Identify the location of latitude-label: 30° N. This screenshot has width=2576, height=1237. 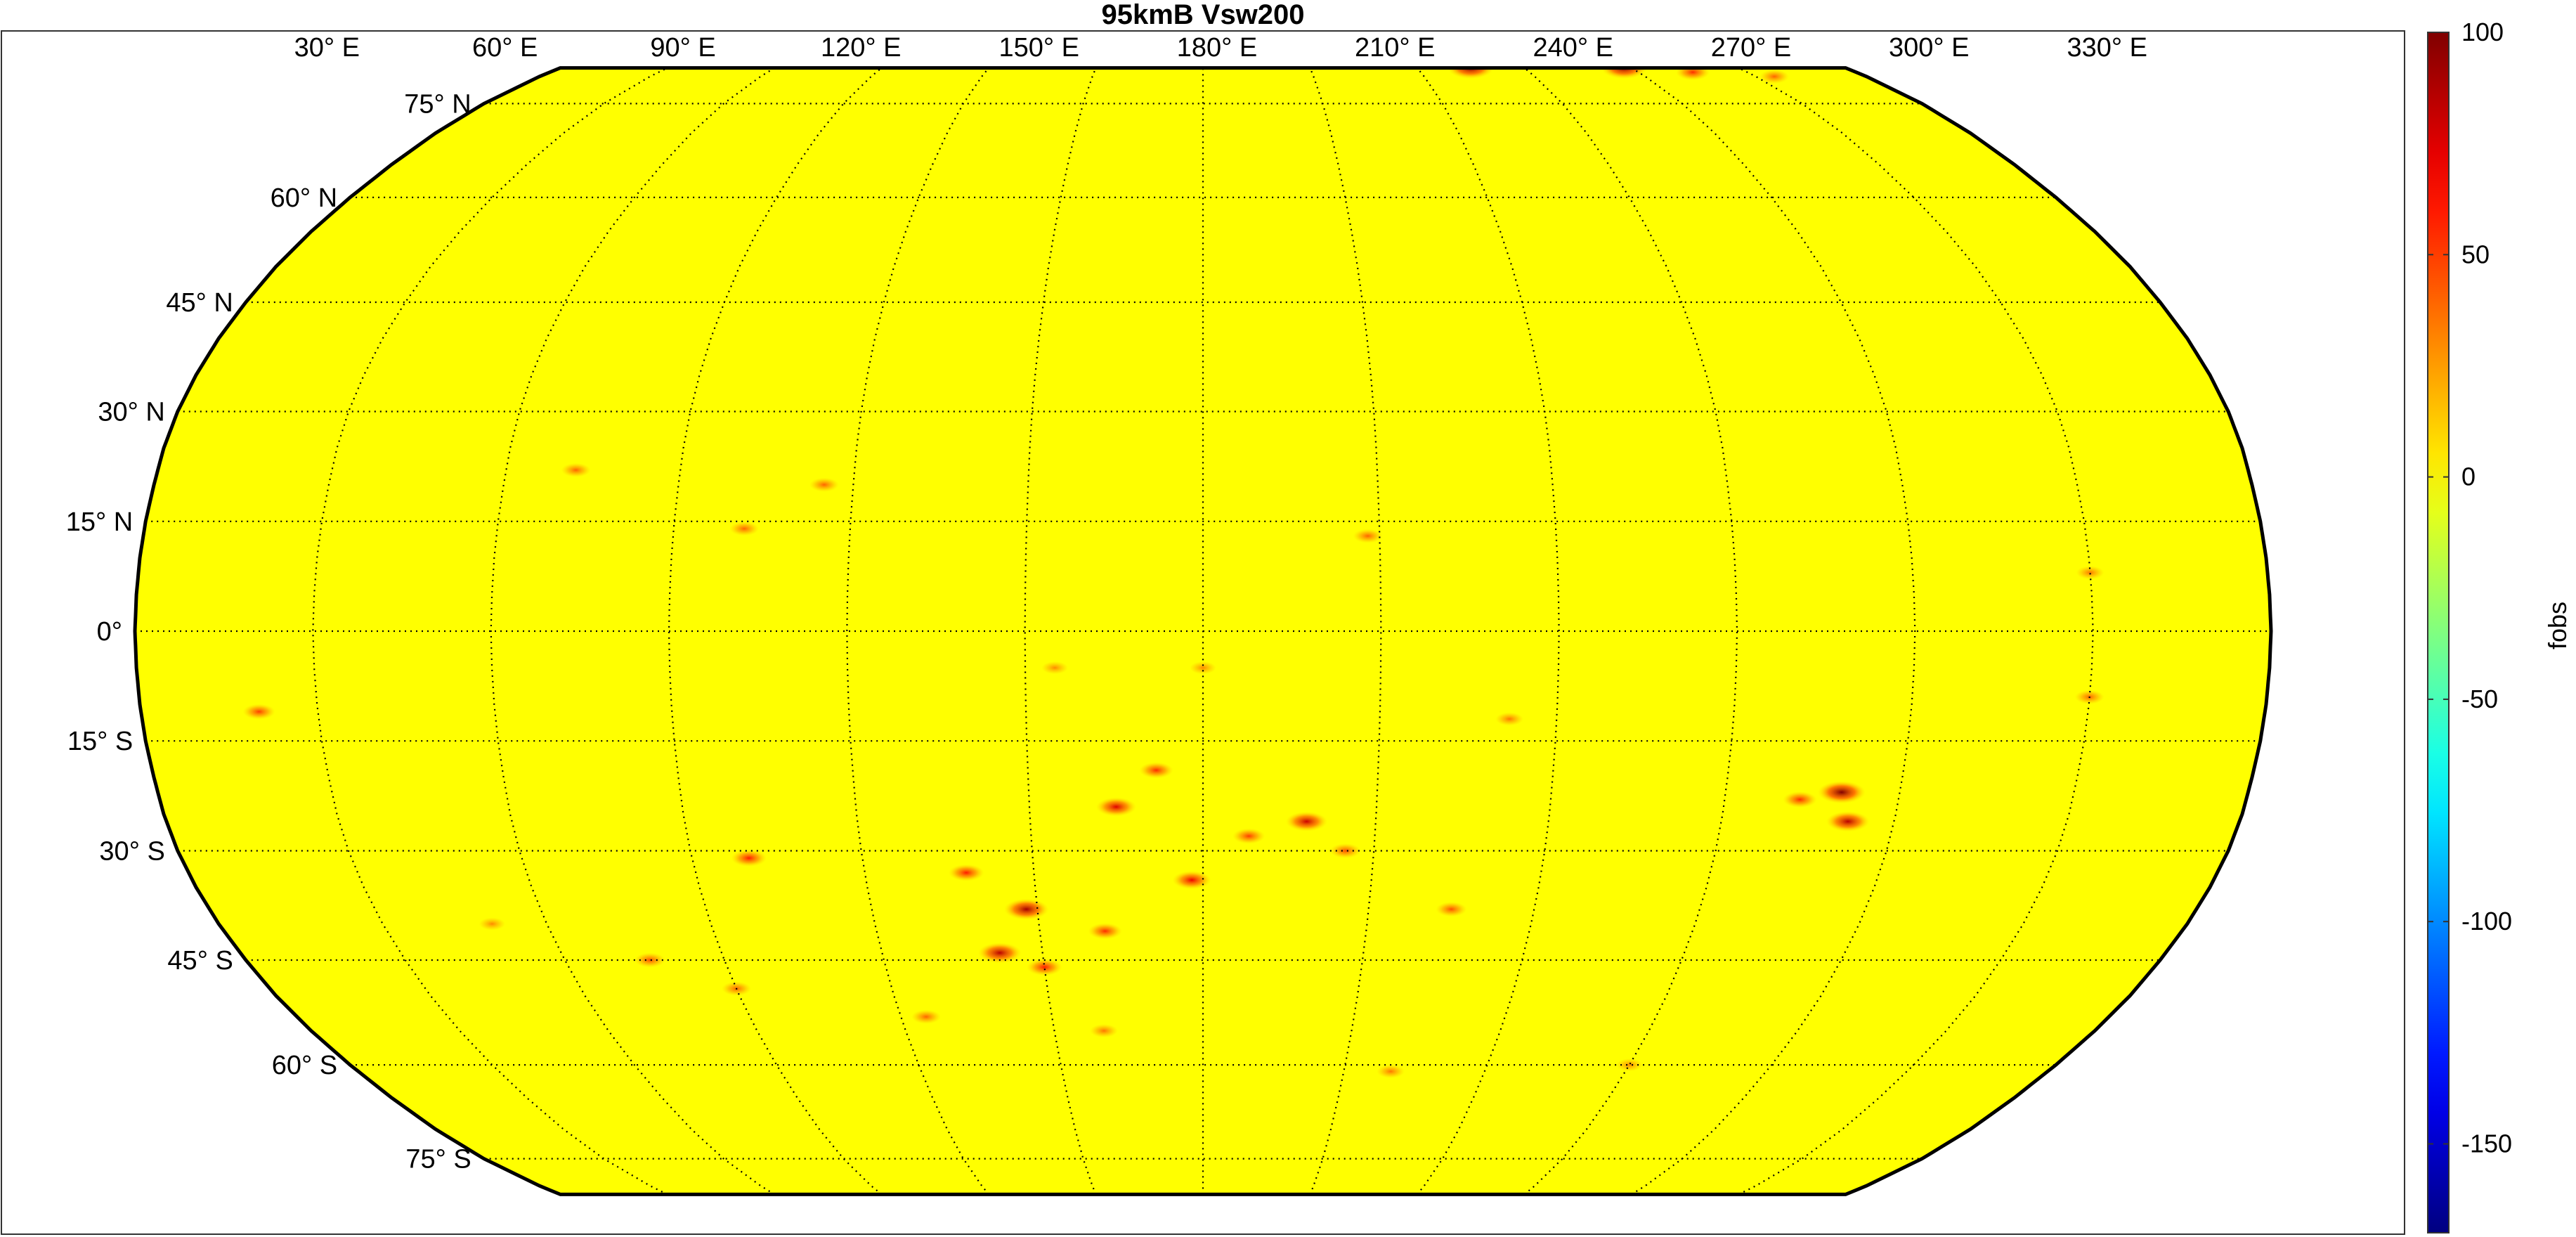
(131, 413).